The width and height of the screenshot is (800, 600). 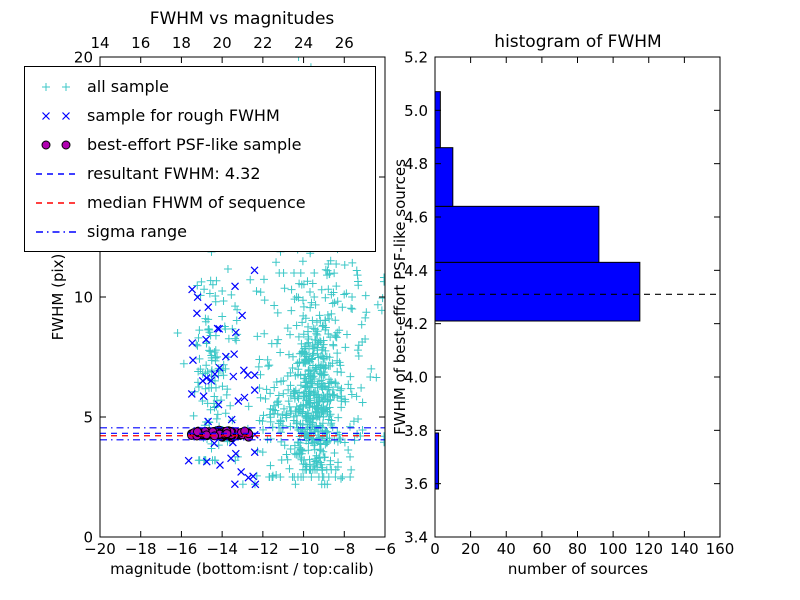 What do you see at coordinates (140, 43) in the screenshot?
I see `top-tick-label: 16` at bounding box center [140, 43].